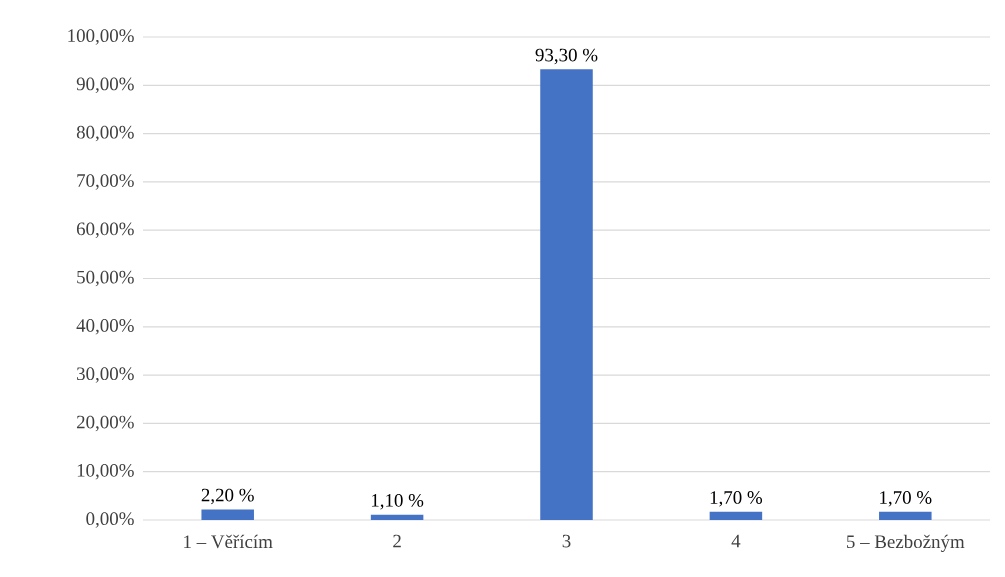 The image size is (1005, 577). Describe the element at coordinates (105, 85) in the screenshot. I see `y-tick-label: 90,00%` at that location.